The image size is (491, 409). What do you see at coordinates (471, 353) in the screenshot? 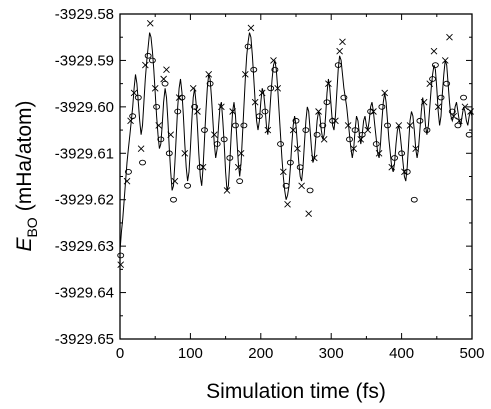
I see `x-tick-label: 500` at bounding box center [471, 353].